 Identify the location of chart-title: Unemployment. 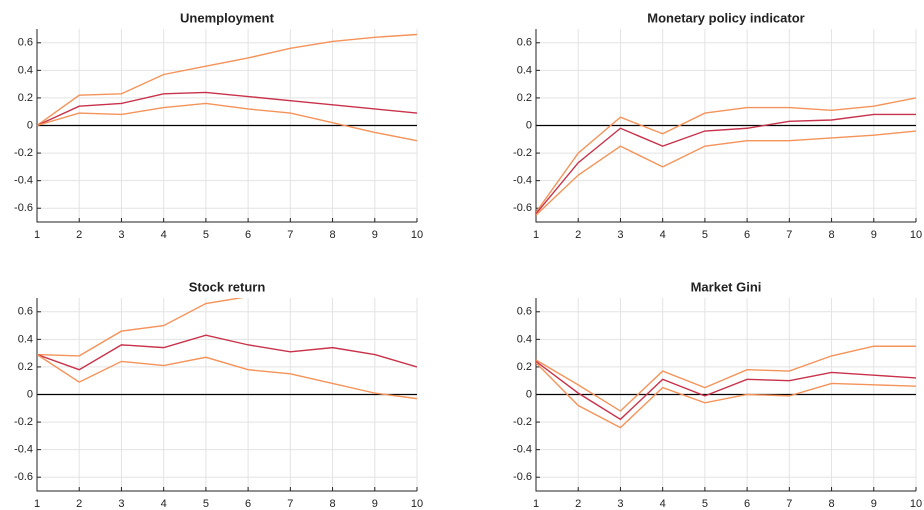
(227, 17).